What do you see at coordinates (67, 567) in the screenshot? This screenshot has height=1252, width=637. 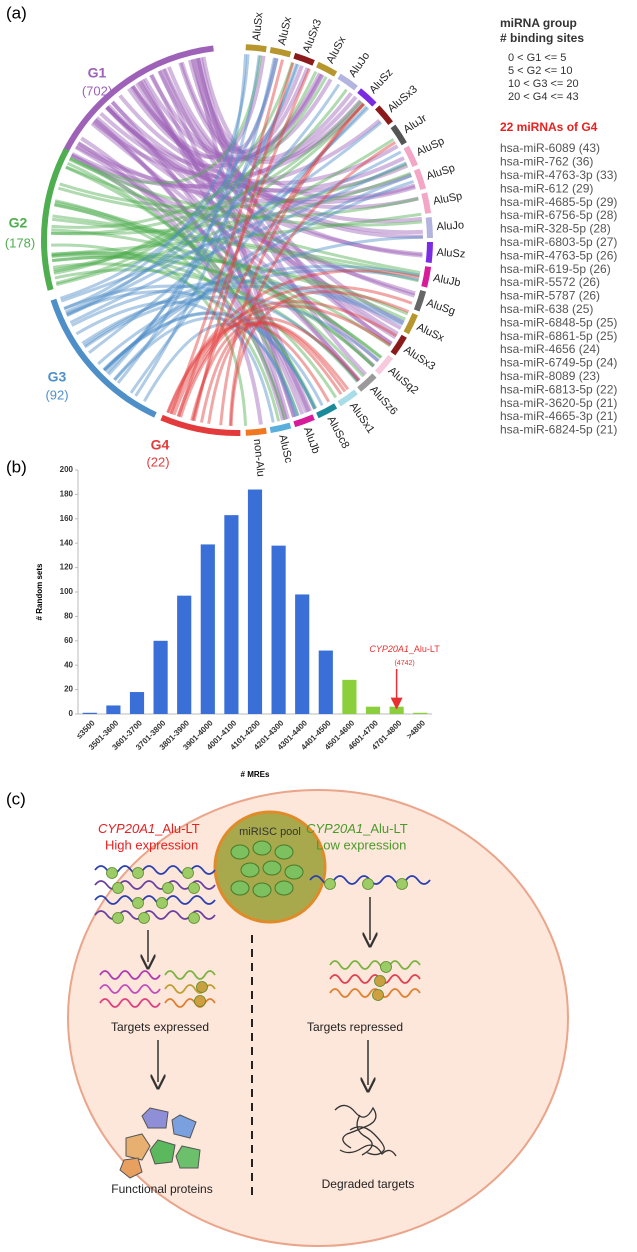 I see `y-tick-label: 120` at bounding box center [67, 567].